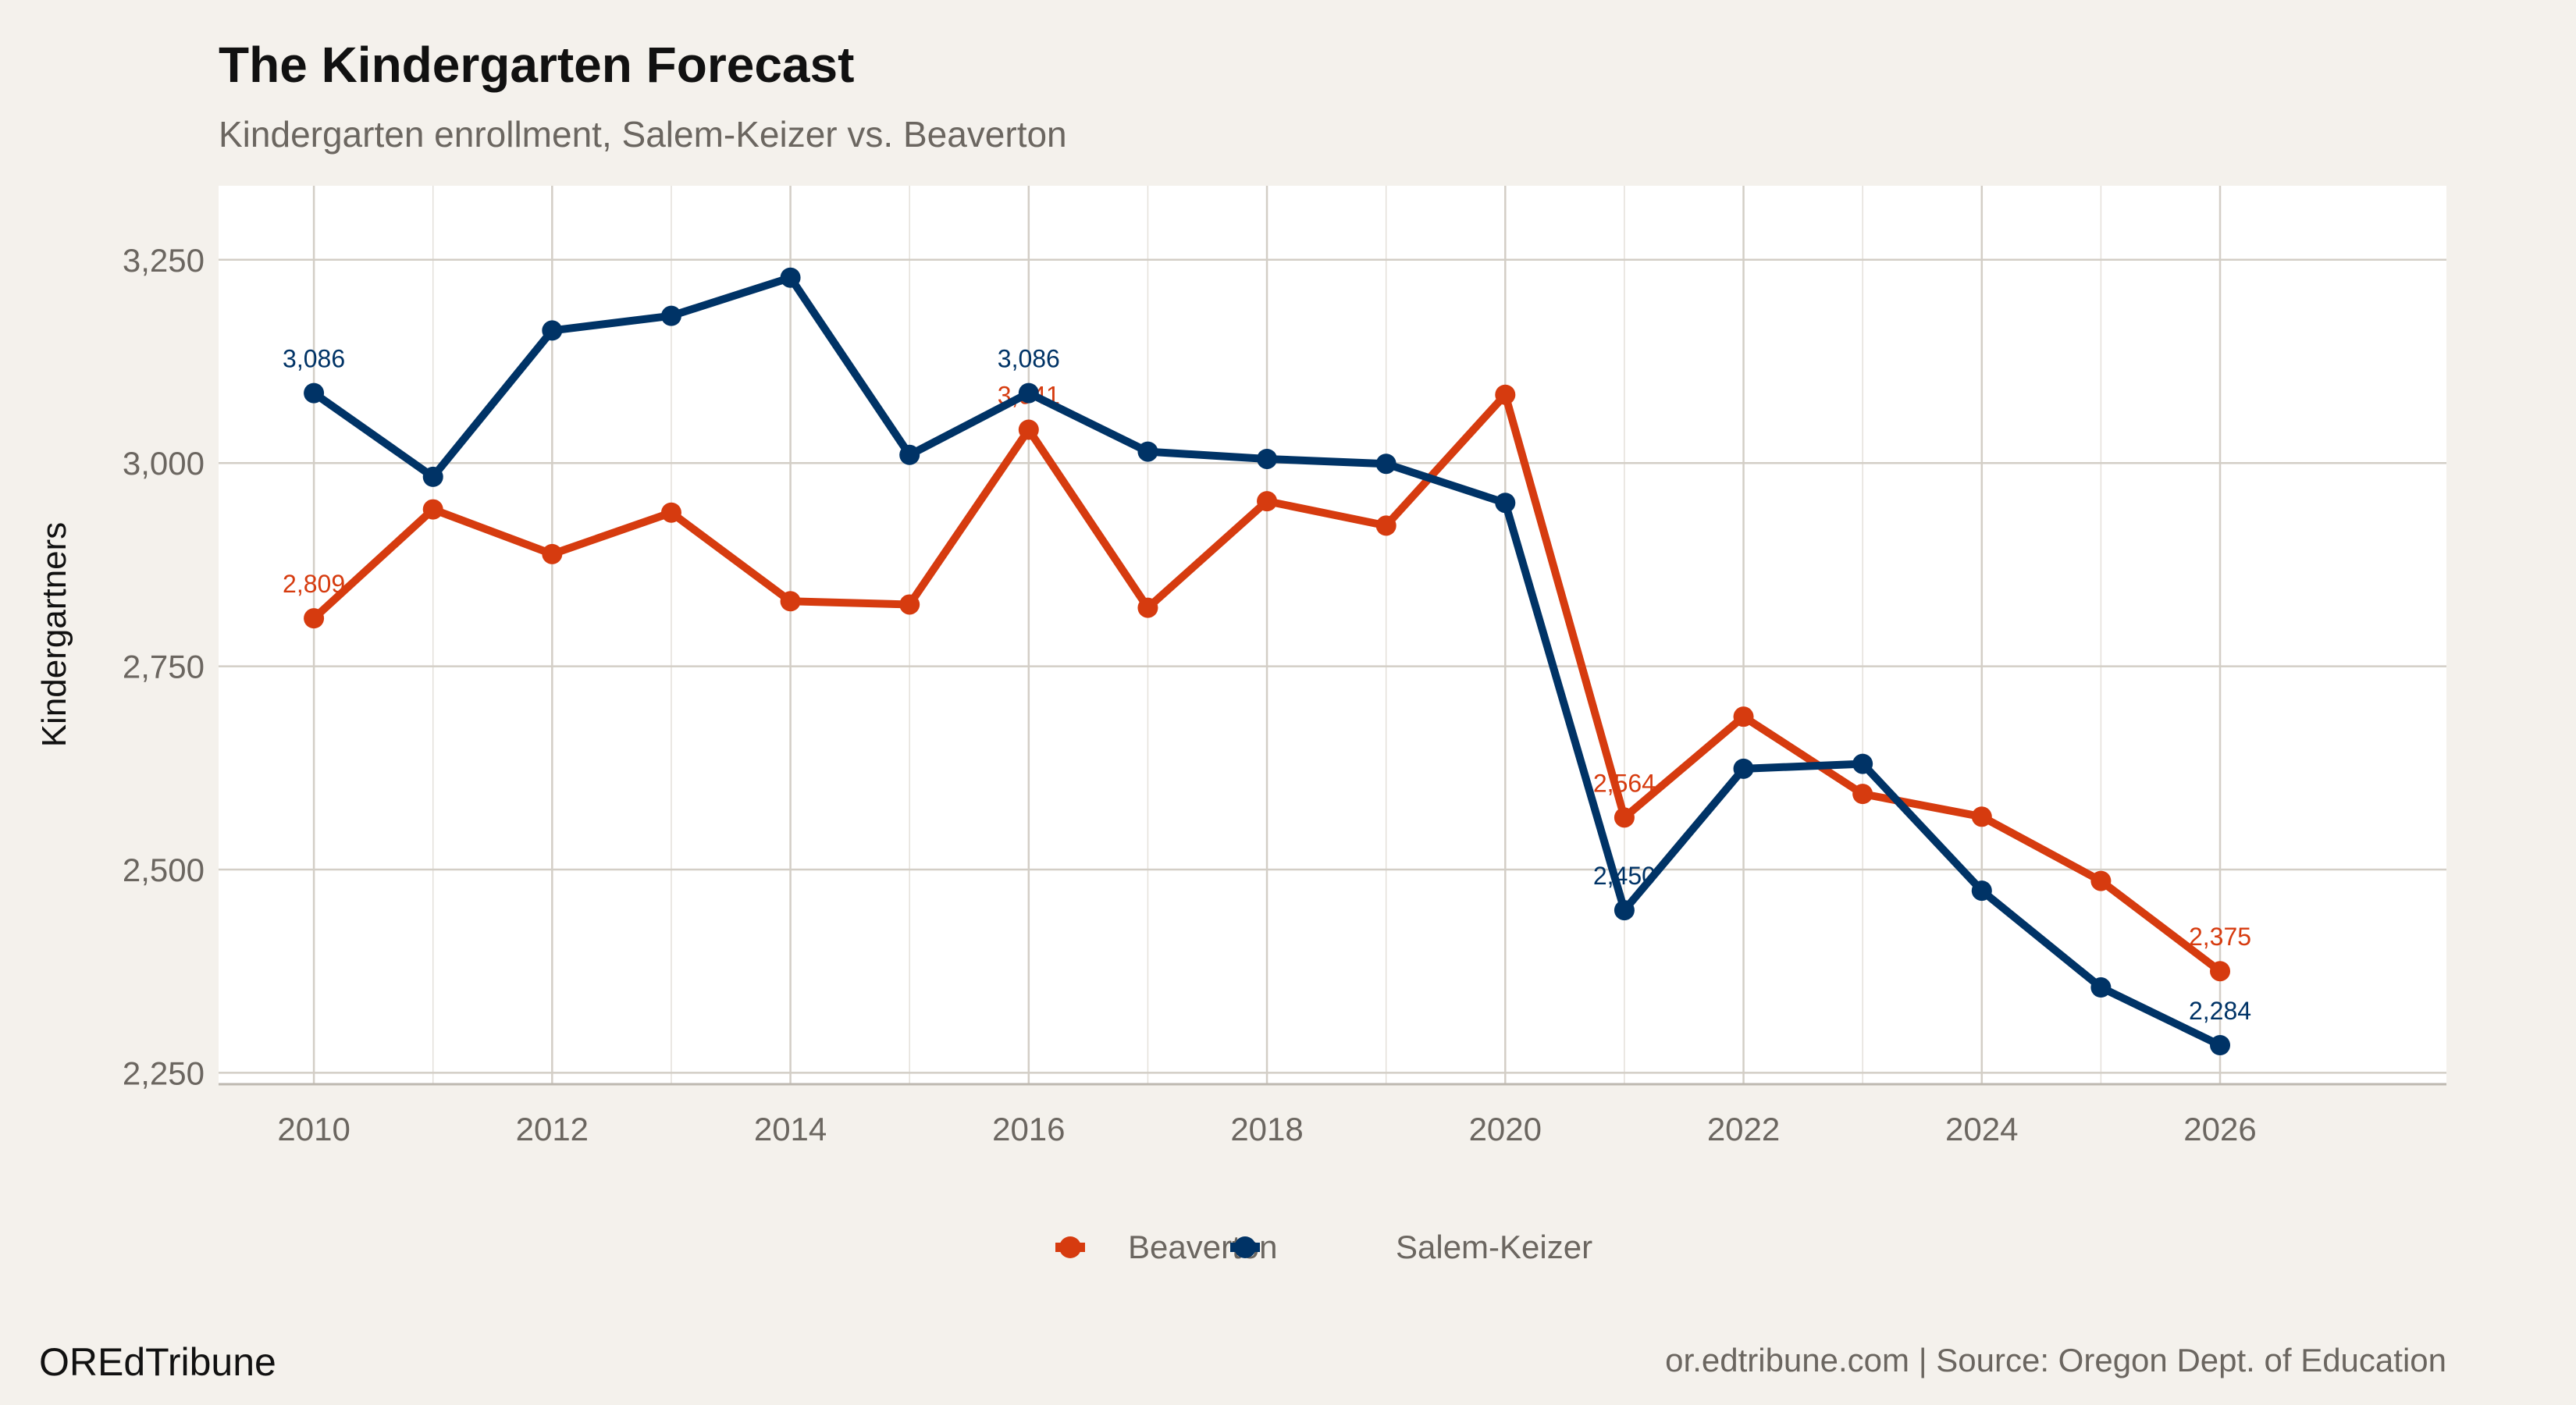 This screenshot has width=2576, height=1405. Describe the element at coordinates (1070, 1247) in the screenshot. I see `legend-marker-beaverton` at that location.